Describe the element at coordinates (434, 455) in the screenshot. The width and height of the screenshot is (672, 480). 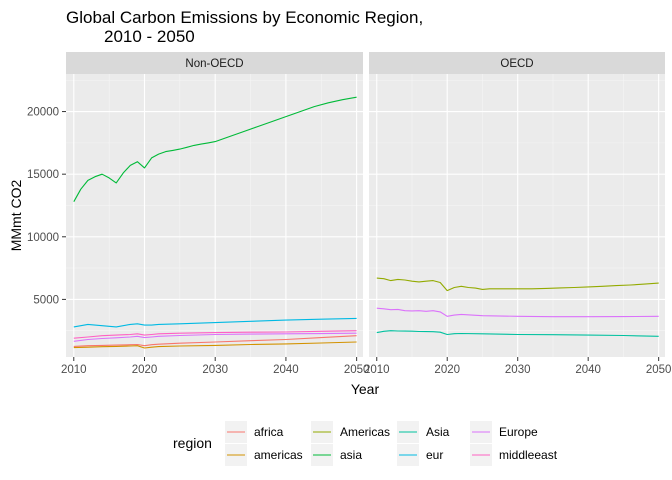
I see `legend-label: eur` at that location.